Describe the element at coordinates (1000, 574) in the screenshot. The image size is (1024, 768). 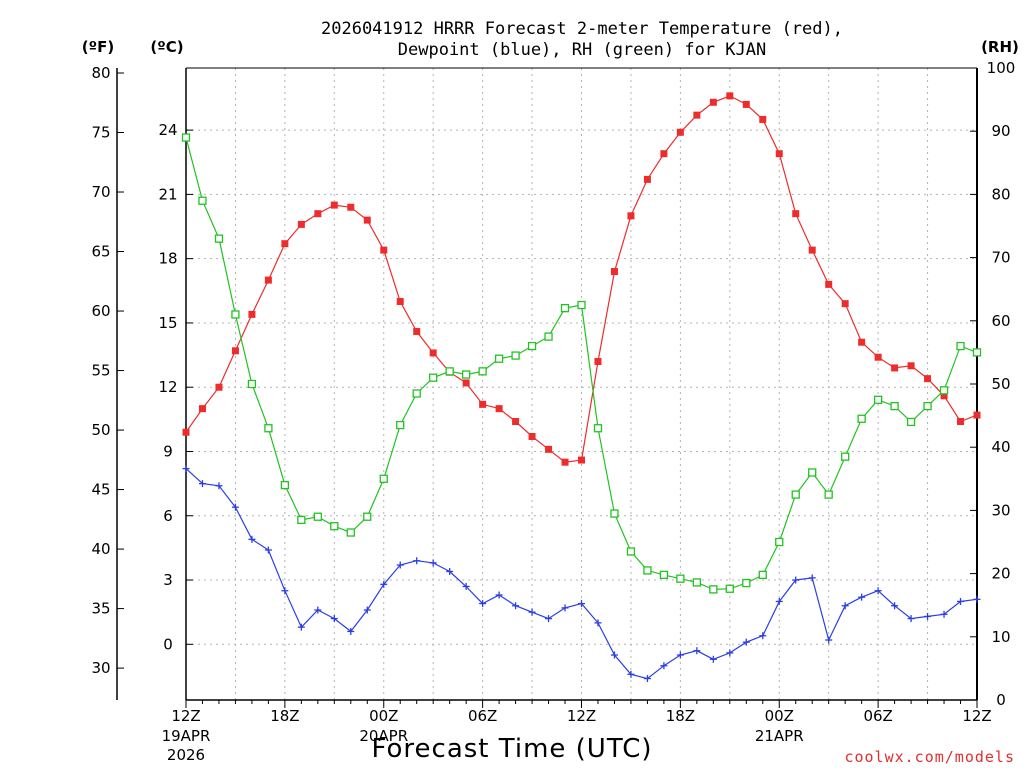
I see `rh-tick-label: 20` at that location.